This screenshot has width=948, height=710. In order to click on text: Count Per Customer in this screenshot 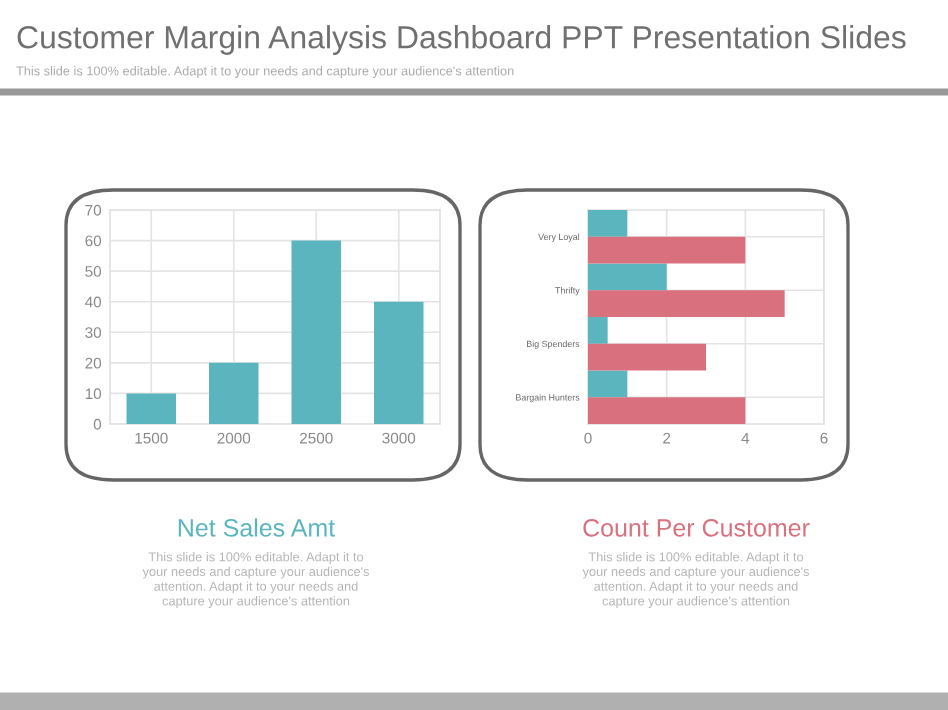, I will do `click(696, 528)`.